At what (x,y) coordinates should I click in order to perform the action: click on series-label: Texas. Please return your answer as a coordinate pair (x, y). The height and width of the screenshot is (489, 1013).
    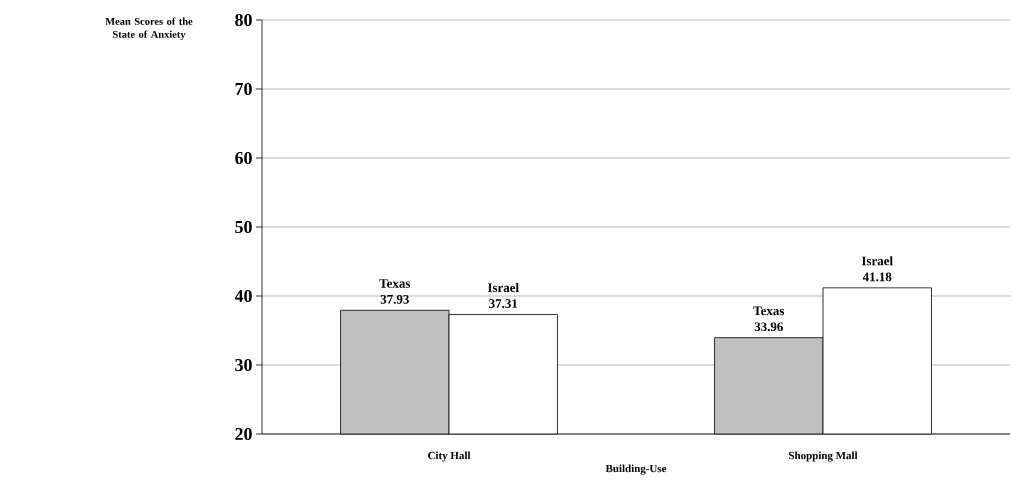
    Looking at the image, I should click on (395, 283).